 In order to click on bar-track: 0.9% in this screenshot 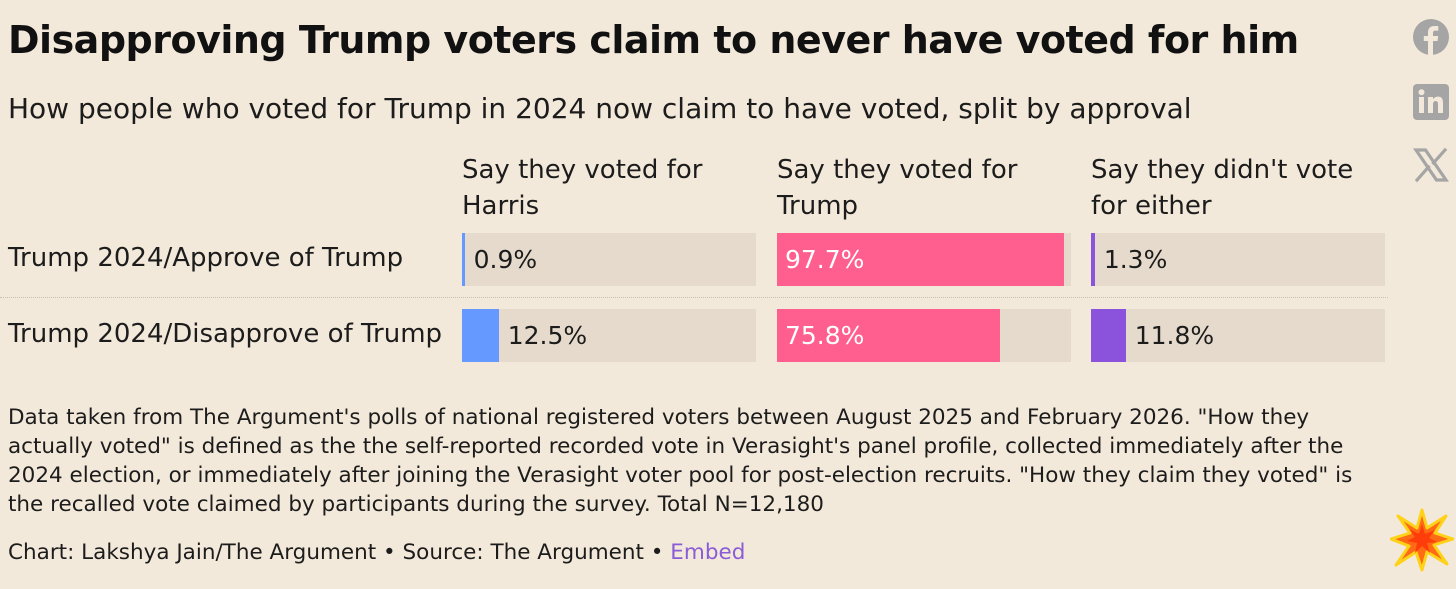, I will do `click(609, 259)`.